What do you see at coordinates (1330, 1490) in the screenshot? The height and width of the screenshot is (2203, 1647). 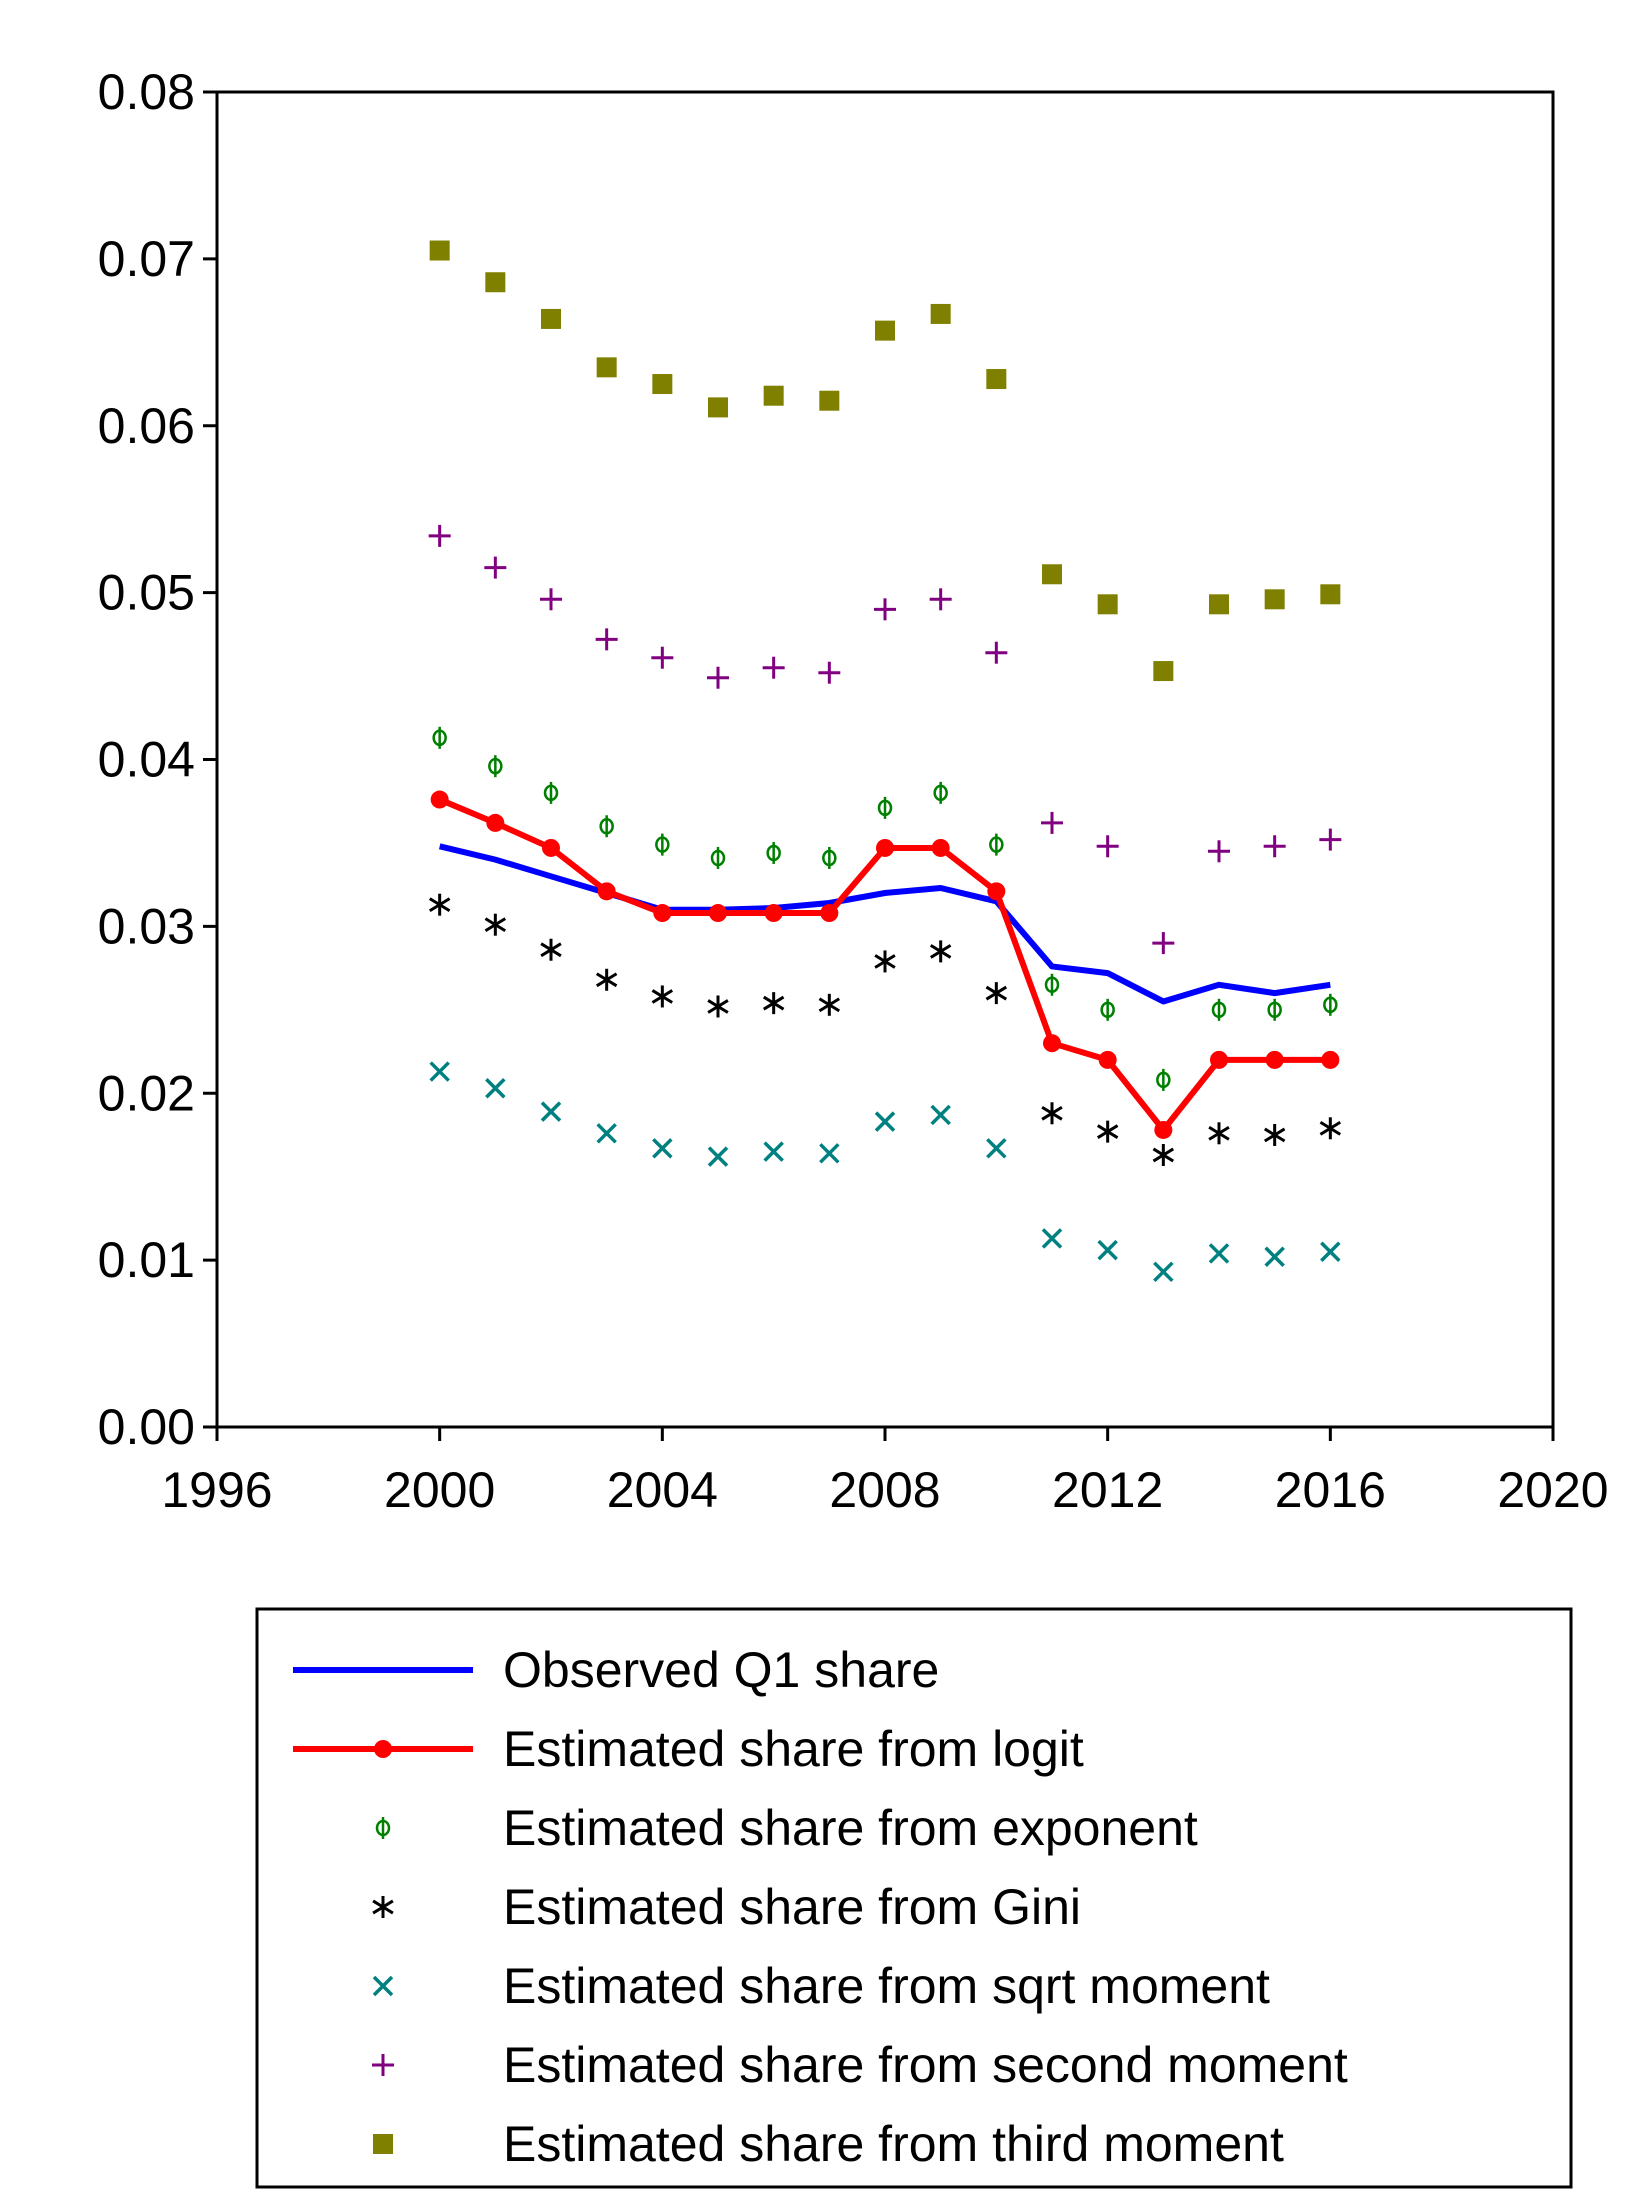 I see `x-tick-label: 2016` at bounding box center [1330, 1490].